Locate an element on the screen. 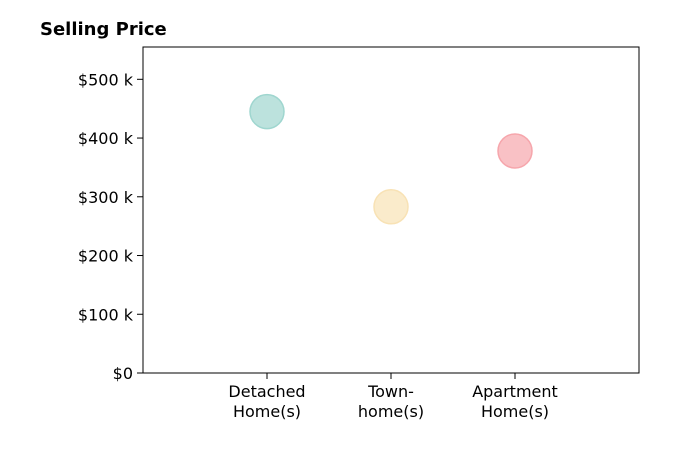 This screenshot has height=462, width=679. y-tick-label: $0 is located at coordinates (123, 373).